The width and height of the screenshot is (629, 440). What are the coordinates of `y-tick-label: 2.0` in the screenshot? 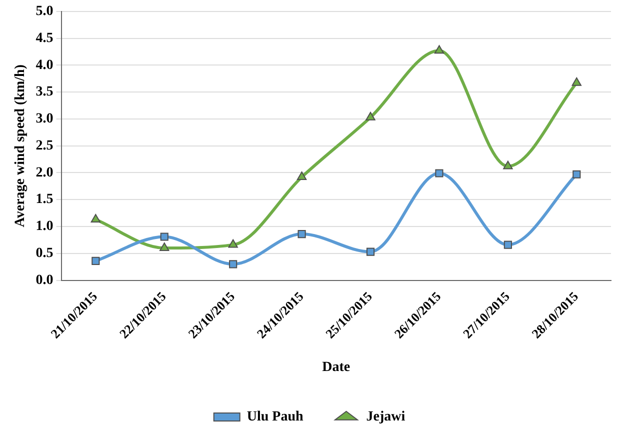 It's located at (45, 172).